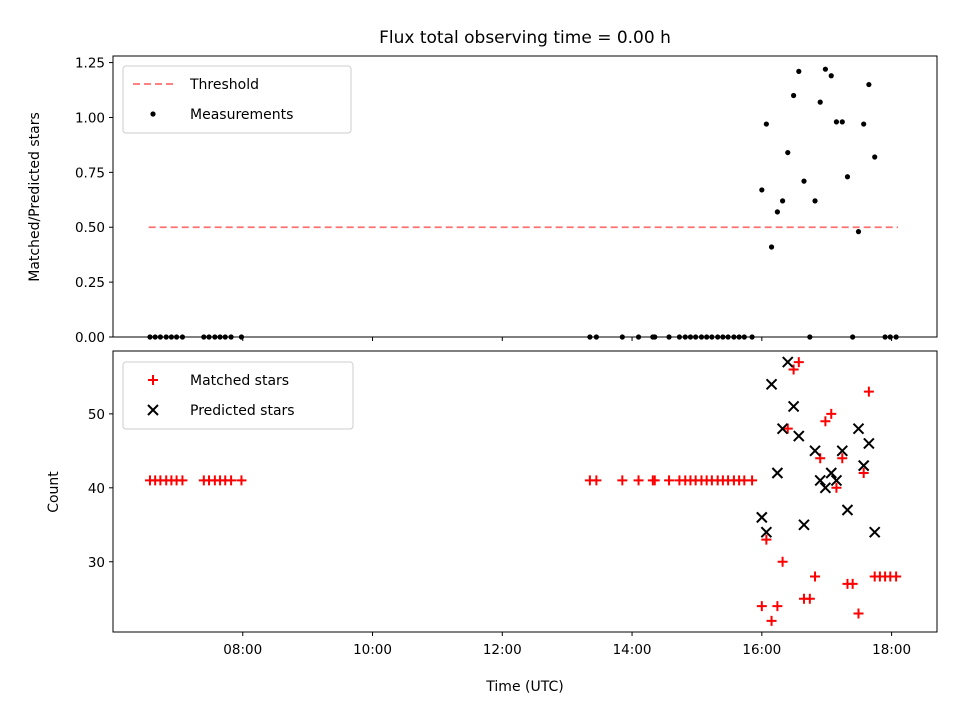  What do you see at coordinates (224, 85) in the screenshot?
I see `legend-threshold-label: Threshold` at bounding box center [224, 85].